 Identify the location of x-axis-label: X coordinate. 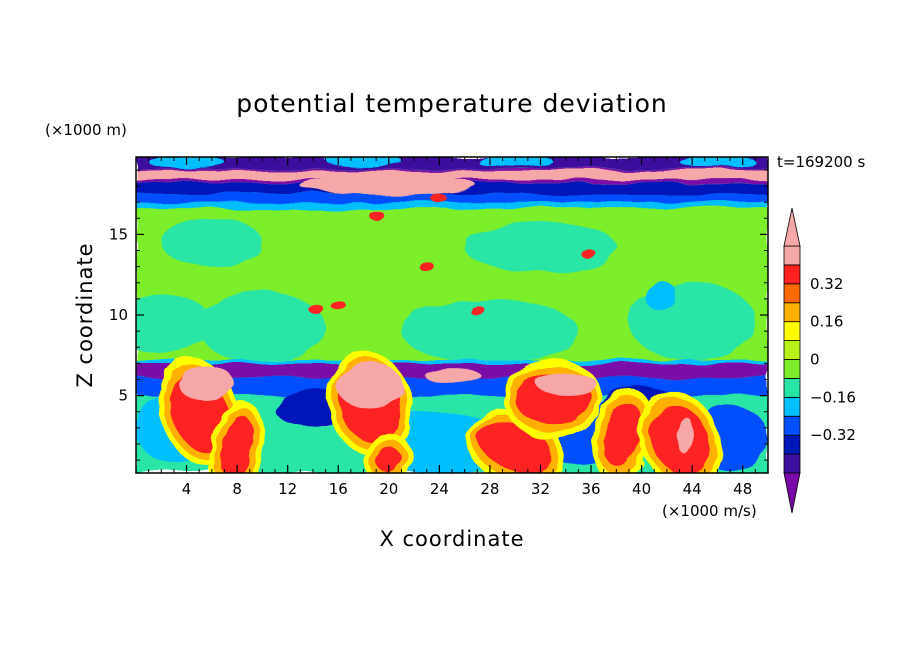
(451, 539).